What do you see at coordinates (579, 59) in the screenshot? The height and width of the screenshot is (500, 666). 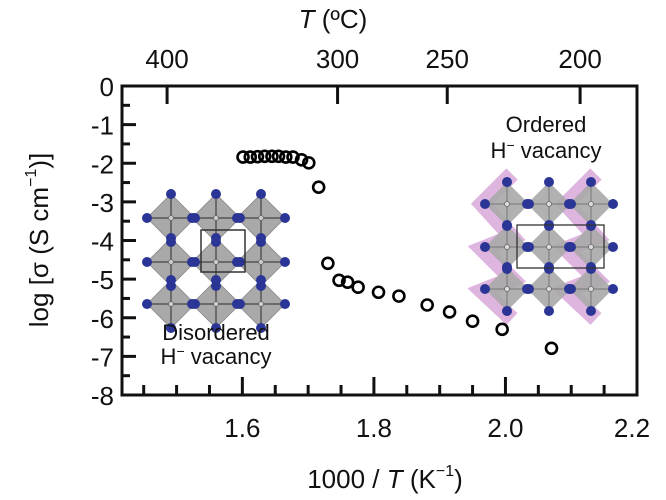 I see `top-tick-label: 200` at bounding box center [579, 59].